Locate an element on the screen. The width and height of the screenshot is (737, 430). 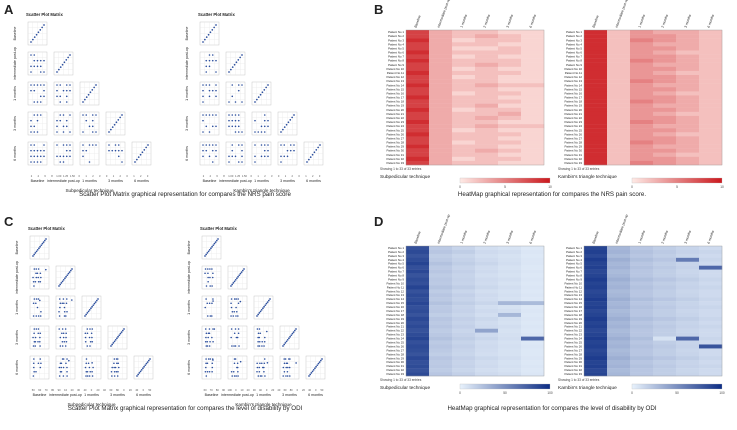
splom-tick-label: 0 is located at coordinates (252, 176).